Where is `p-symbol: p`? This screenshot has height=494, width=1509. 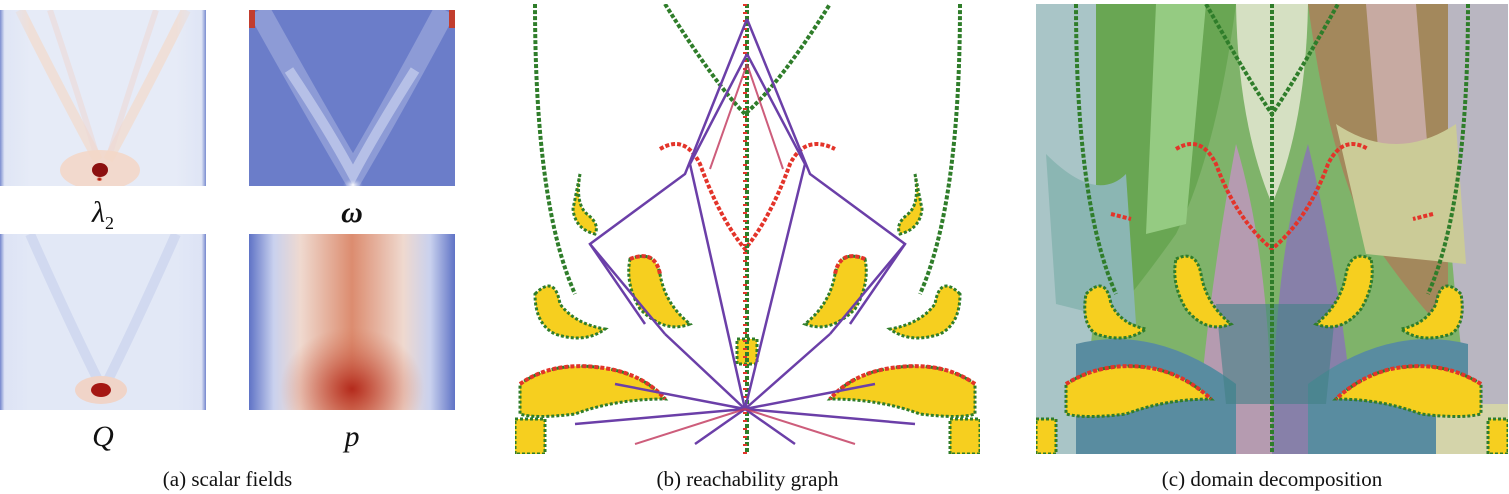 p-symbol: p is located at coordinates (352, 436).